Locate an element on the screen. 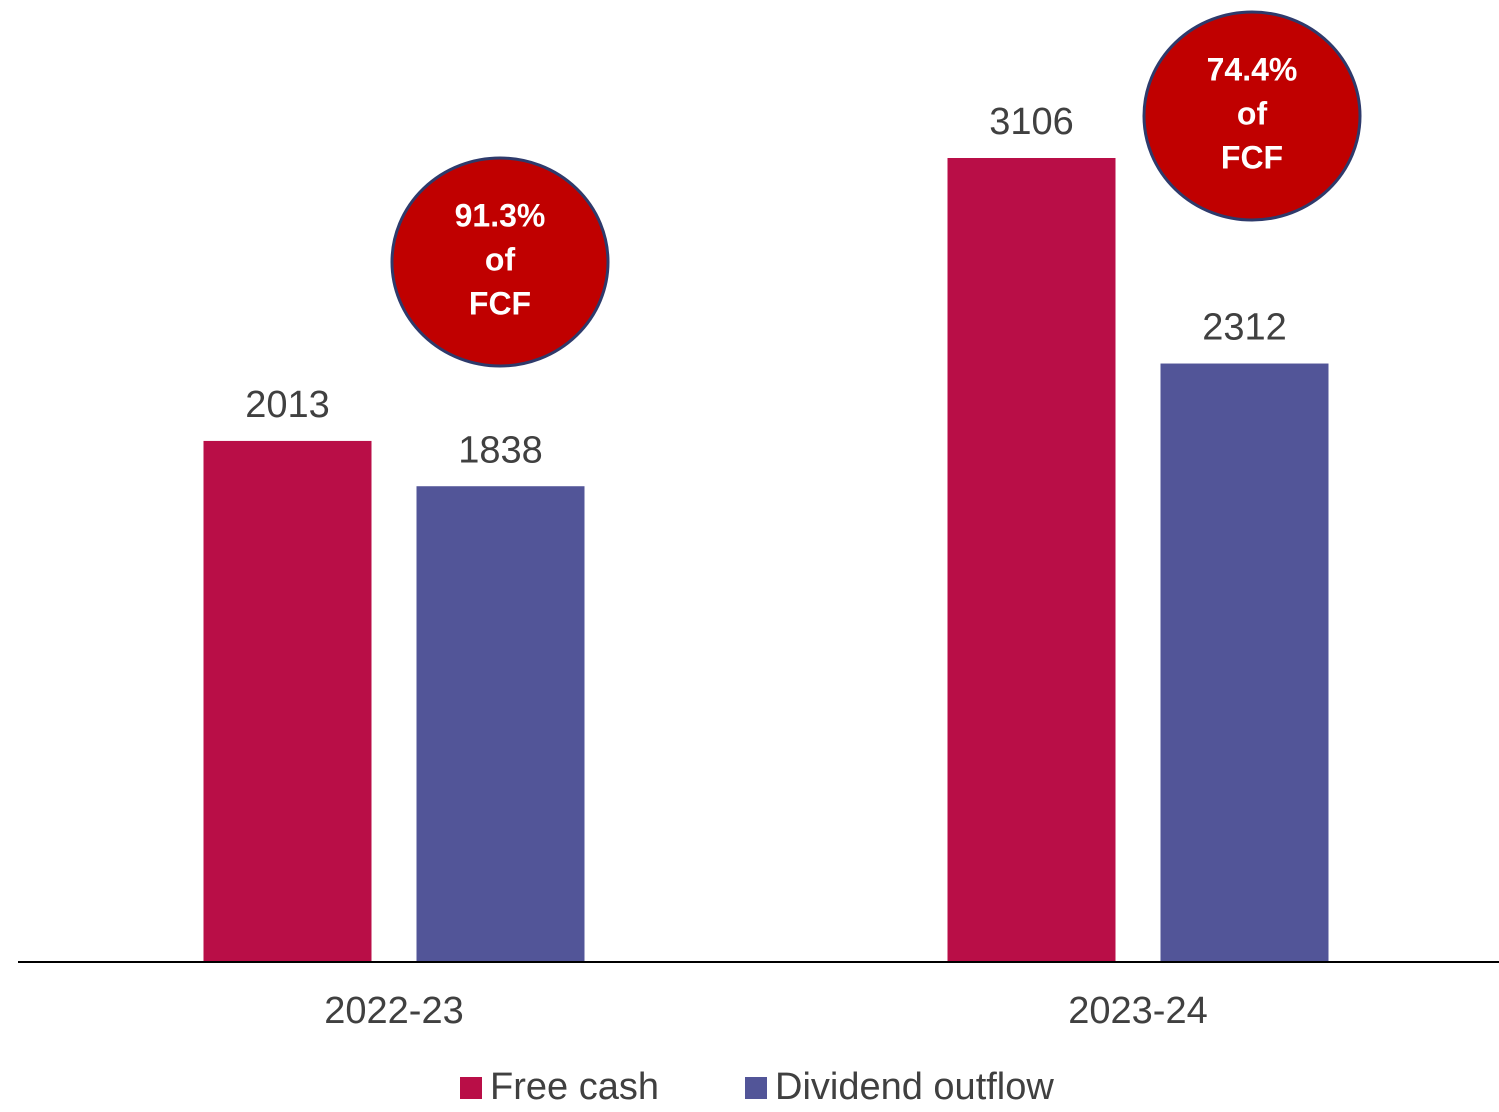 The height and width of the screenshot is (1112, 1499). legend-label: Free cash is located at coordinates (574, 1087).